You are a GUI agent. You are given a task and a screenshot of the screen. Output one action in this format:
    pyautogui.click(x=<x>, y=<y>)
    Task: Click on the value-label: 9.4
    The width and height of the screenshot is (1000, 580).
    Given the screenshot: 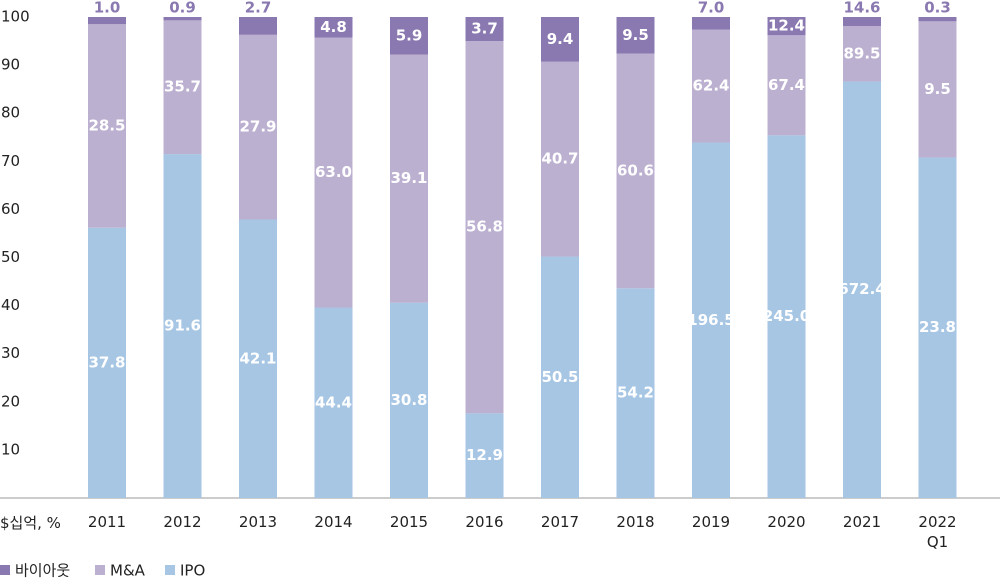 What is the action you would take?
    pyautogui.click(x=560, y=39)
    